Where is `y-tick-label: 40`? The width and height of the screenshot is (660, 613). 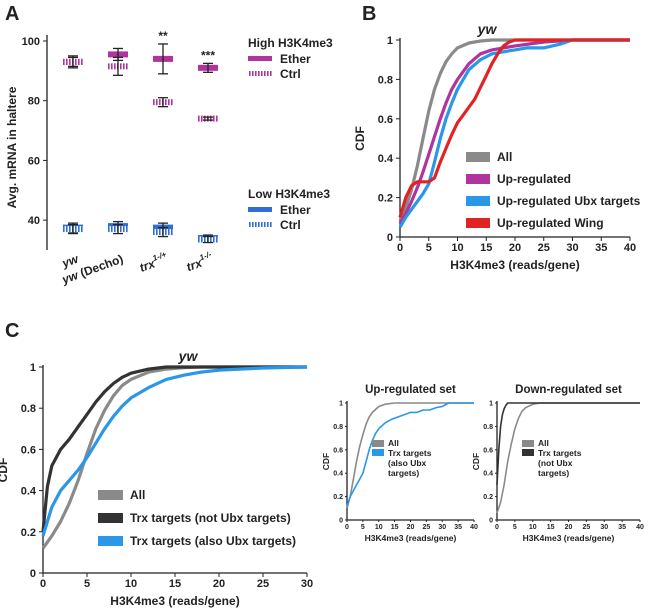
y-tick-label: 40 is located at coordinates (34, 221).